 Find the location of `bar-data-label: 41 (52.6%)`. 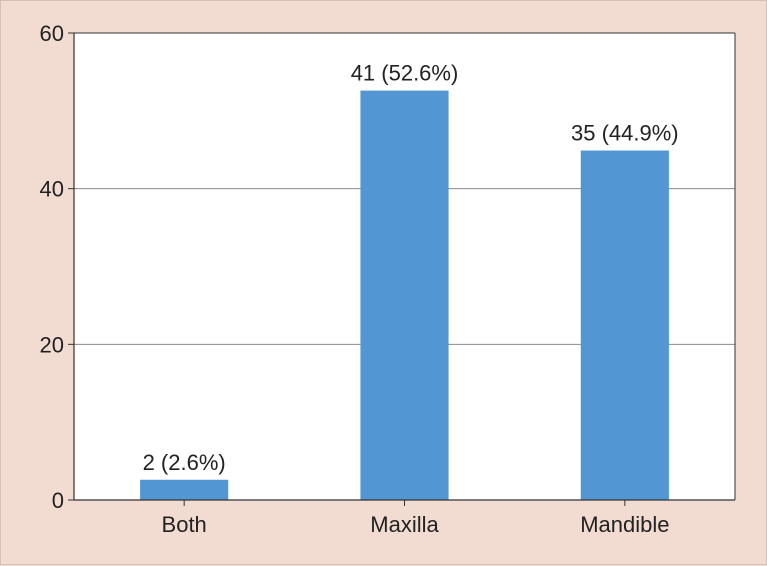

bar-data-label: 41 (52.6%) is located at coordinates (405, 73).